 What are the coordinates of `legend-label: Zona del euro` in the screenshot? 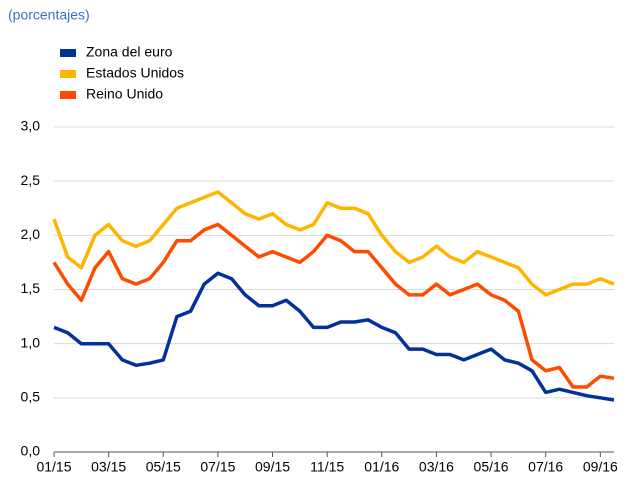 It's located at (129, 52).